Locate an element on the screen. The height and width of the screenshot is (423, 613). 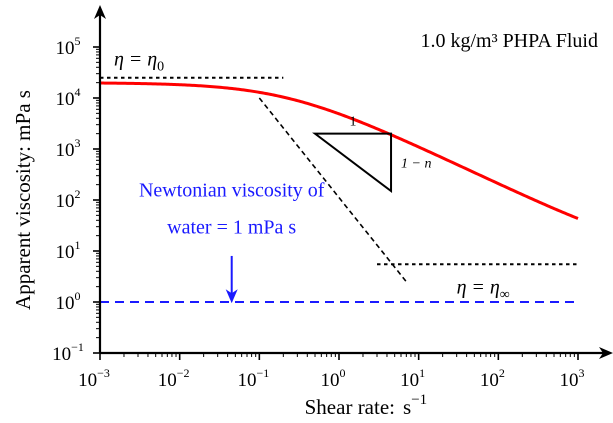
eta-zero-subscript: 0 is located at coordinates (160, 66).